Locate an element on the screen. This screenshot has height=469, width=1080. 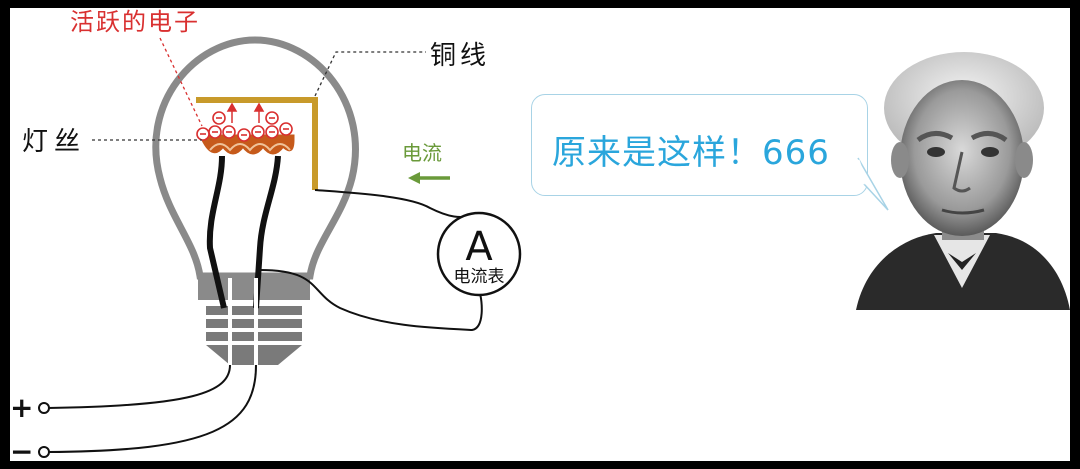
support-wire-right is located at coordinates (267, 232).